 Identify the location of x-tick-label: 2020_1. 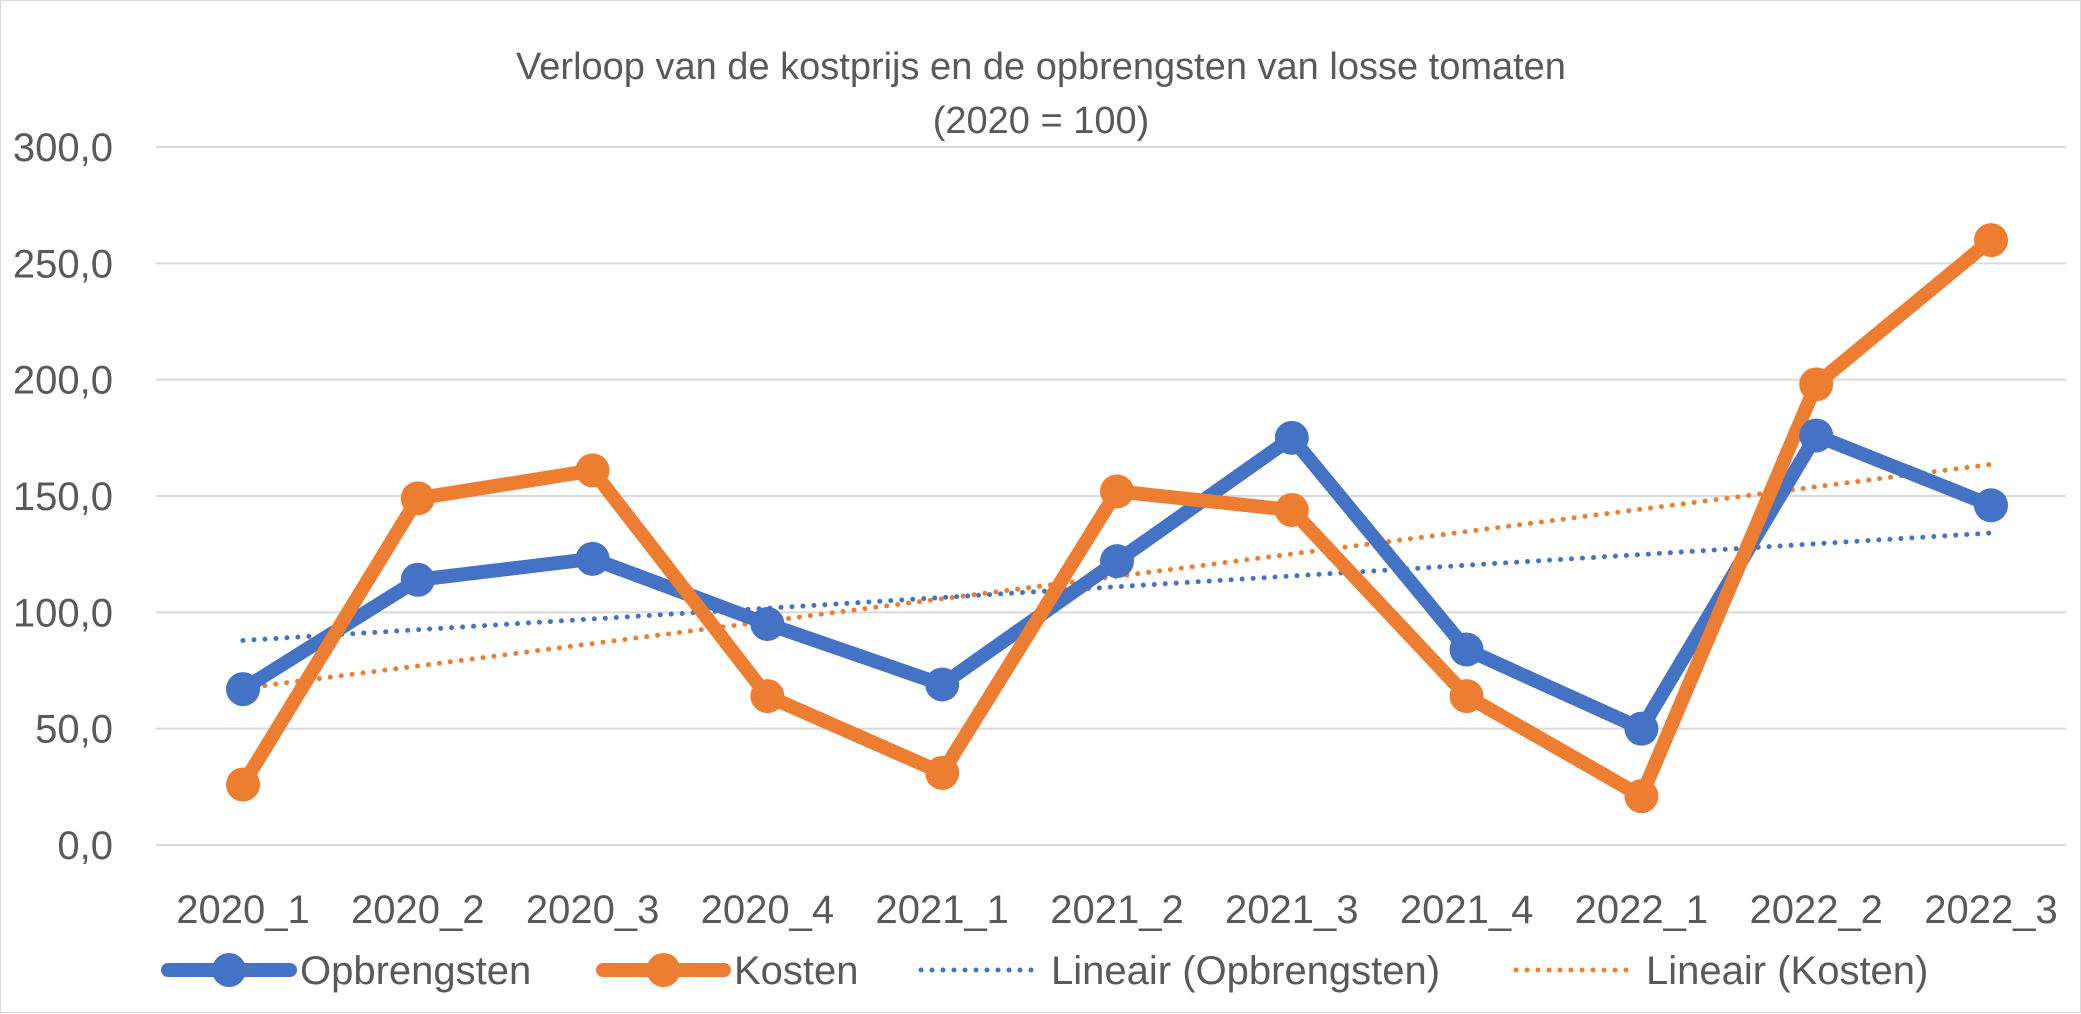
(242, 910).